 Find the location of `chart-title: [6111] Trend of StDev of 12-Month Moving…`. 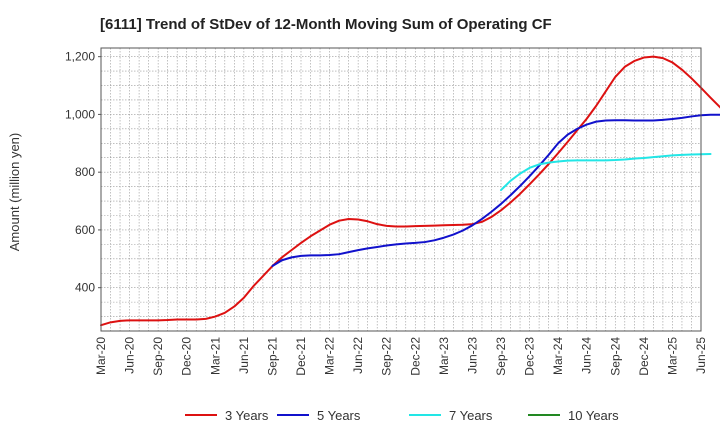

chart-title: [6111] Trend of StDev of 12-Month Moving… is located at coordinates (326, 24).